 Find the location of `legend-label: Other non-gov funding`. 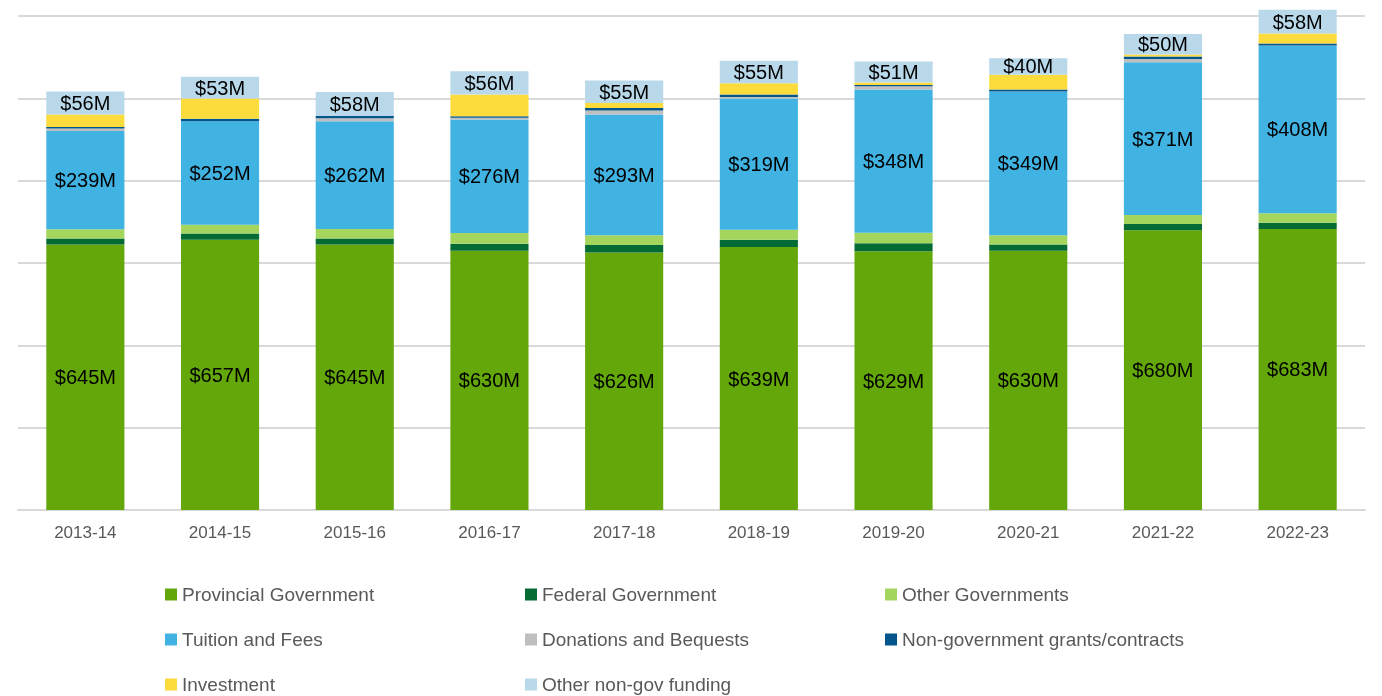

legend-label: Other non-gov funding is located at coordinates (637, 684).